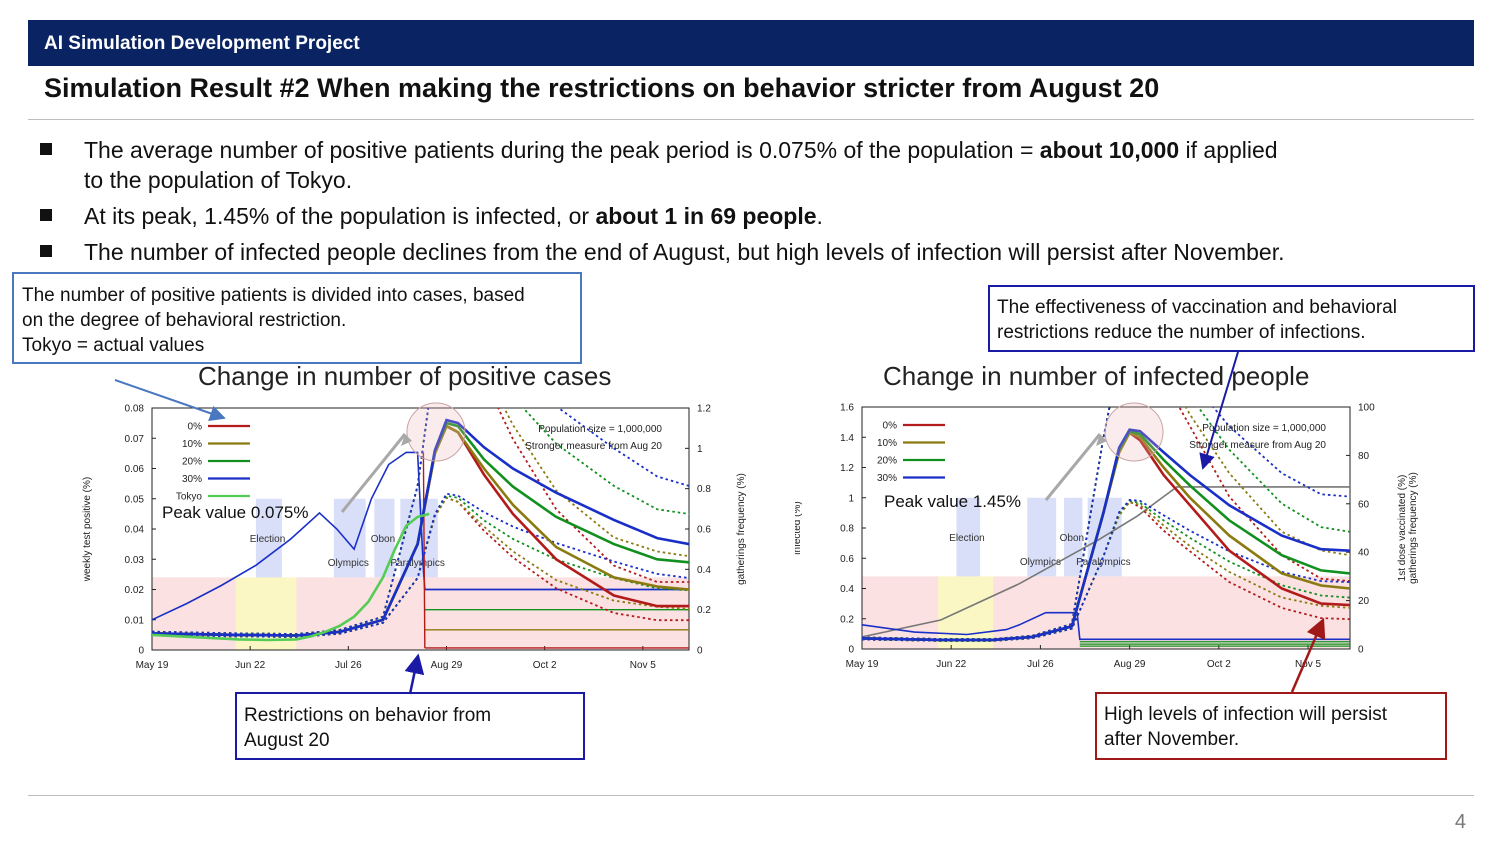  I want to click on y2-tick-label: 20, so click(1364, 601).